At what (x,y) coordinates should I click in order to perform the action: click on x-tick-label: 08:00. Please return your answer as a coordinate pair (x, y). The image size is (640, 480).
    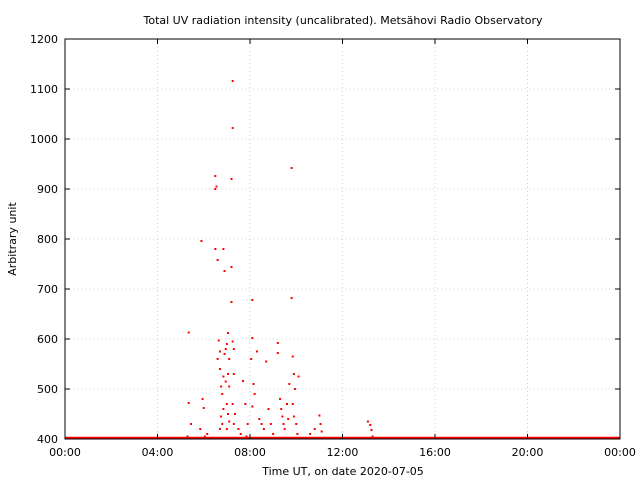
    Looking at the image, I should click on (250, 452).